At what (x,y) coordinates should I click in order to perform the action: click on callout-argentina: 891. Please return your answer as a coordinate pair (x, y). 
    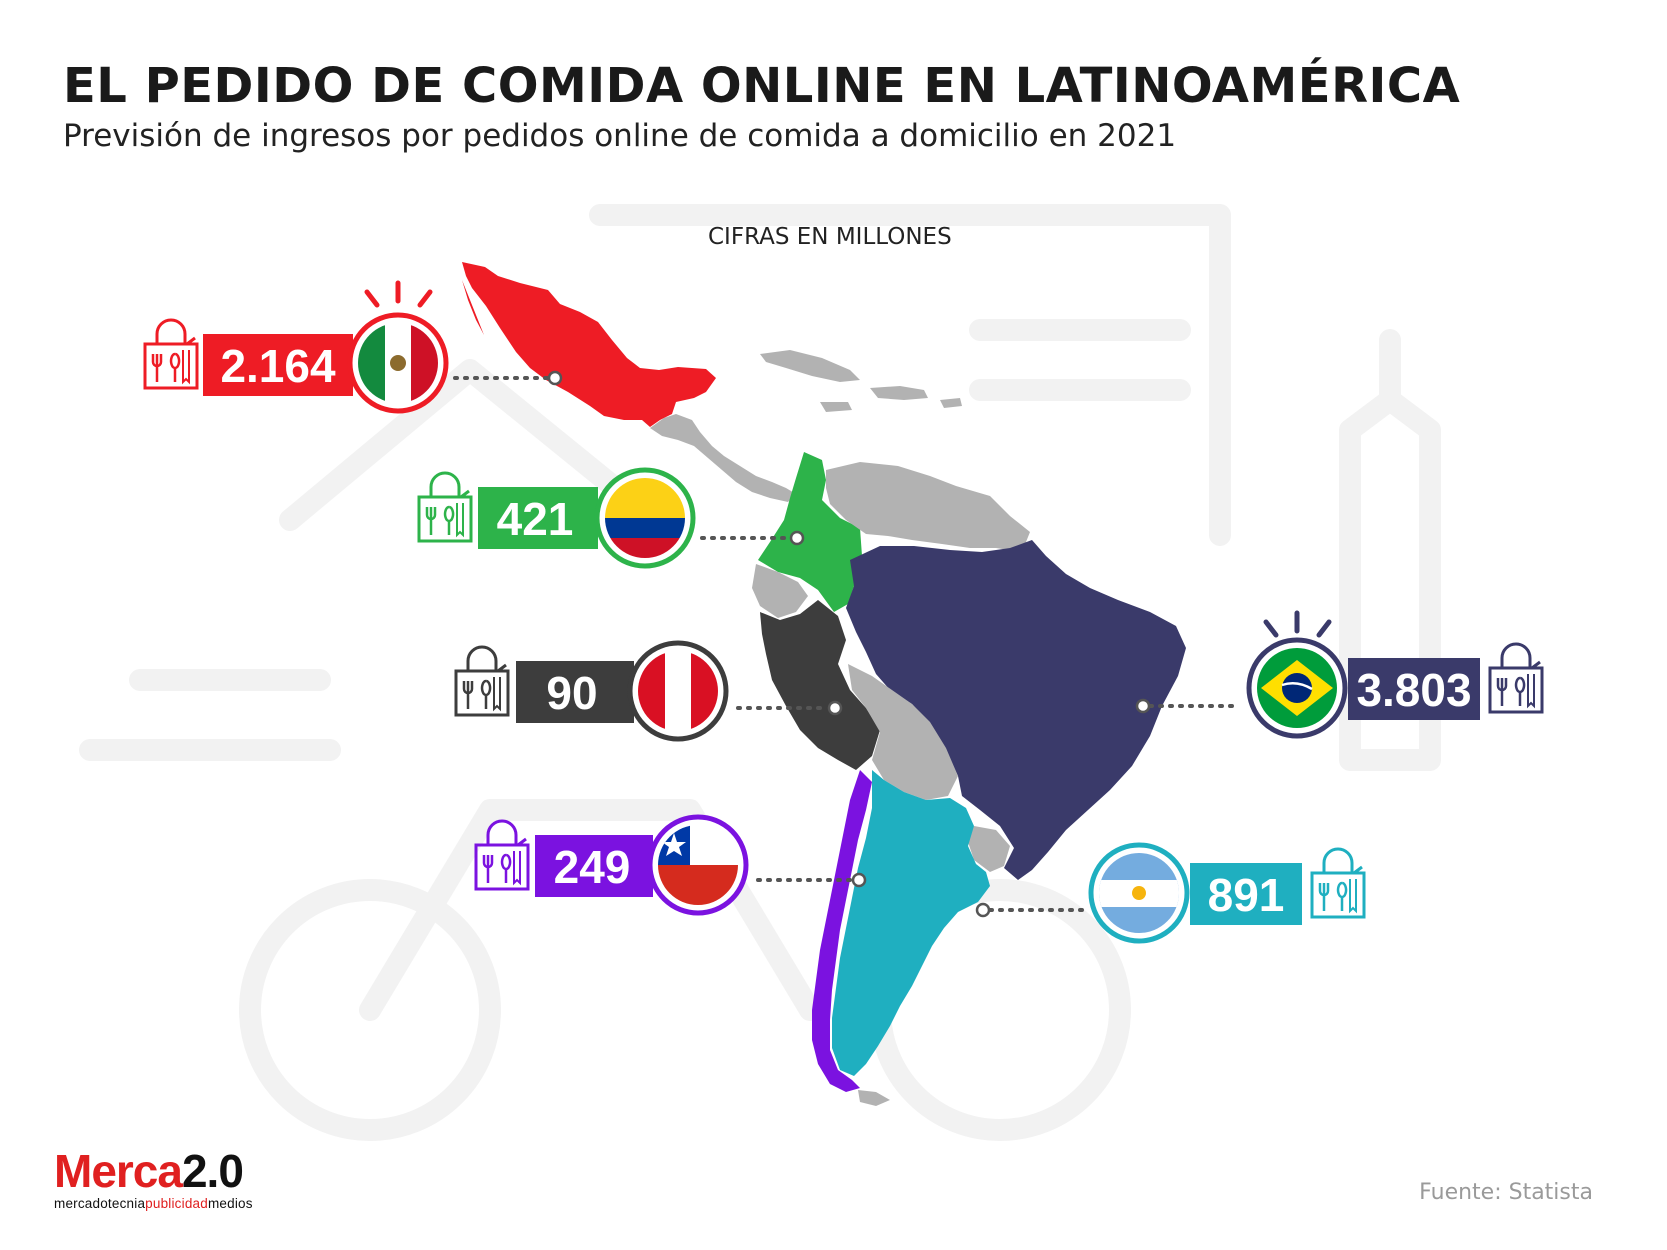
    Looking at the image, I should click on (1170, 893).